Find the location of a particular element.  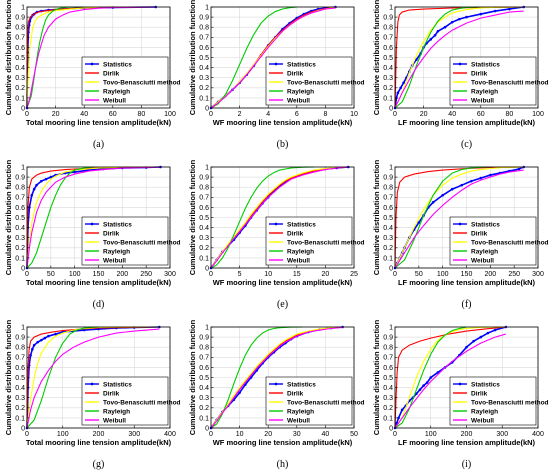

panel-label: (i) is located at coordinates (466, 464).